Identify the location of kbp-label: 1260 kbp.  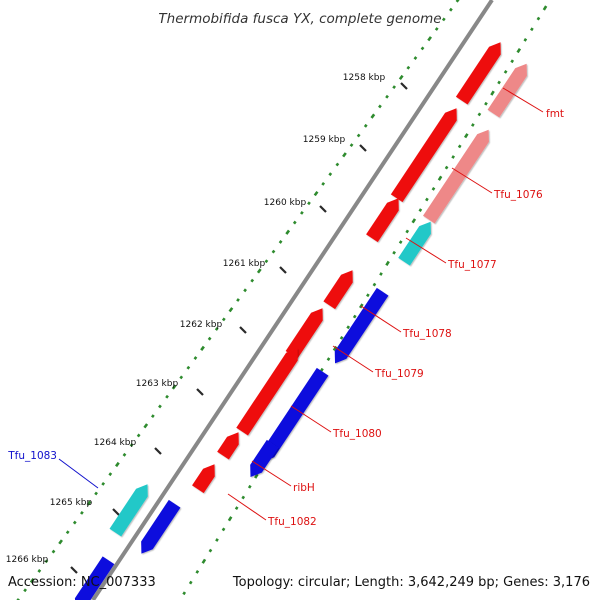
(285, 203).